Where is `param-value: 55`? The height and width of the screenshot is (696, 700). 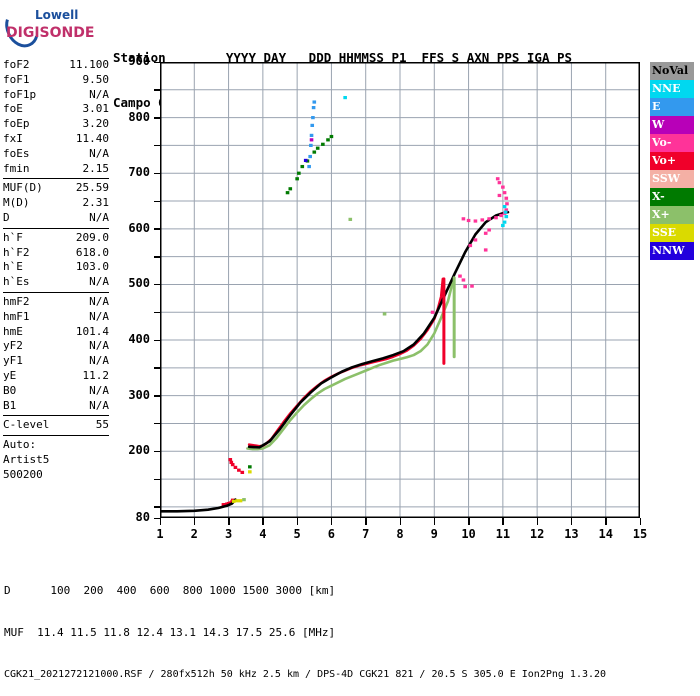 param-value: 55 is located at coordinates (102, 425).